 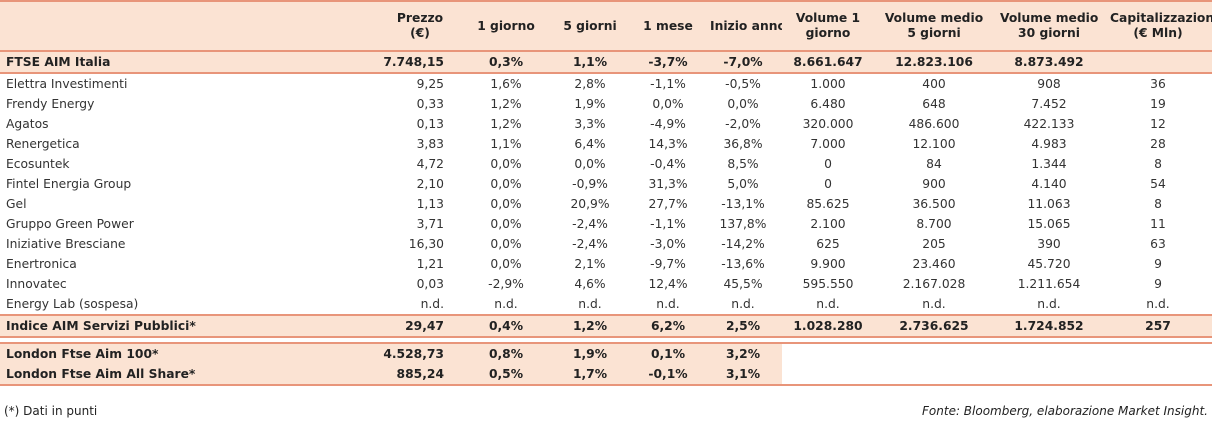 I want to click on value-cell: 2,5%, so click(x=743, y=326).